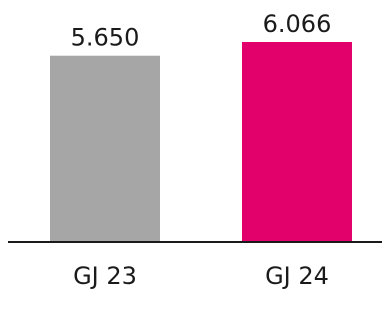 The image size is (385, 320). What do you see at coordinates (105, 276) in the screenshot?
I see `tick-label-gj-23: GJ 23` at bounding box center [105, 276].